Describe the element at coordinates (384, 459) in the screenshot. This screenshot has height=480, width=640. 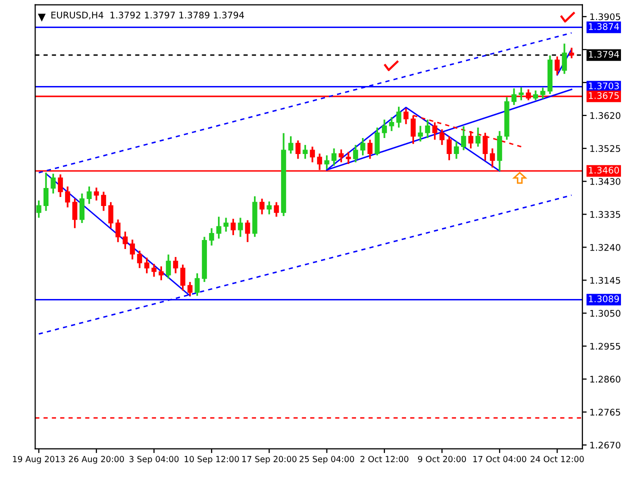
I see `x-tick-label: 2 Oct 12:00` at that location.